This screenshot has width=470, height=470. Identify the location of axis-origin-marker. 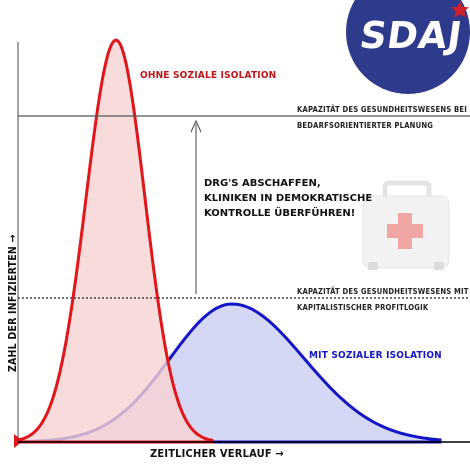
(18, 441).